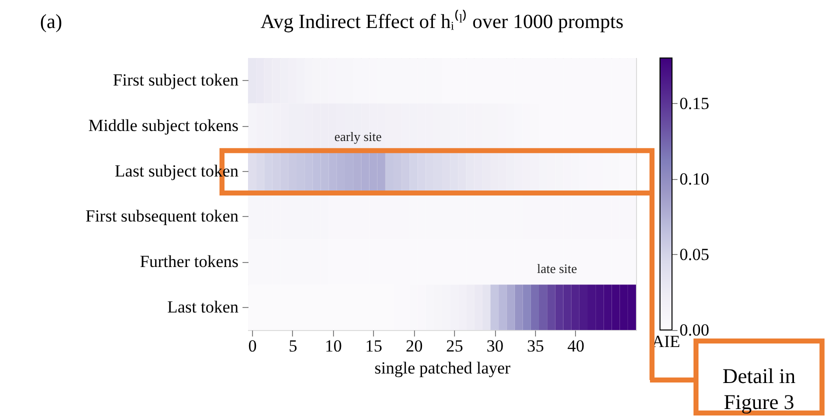  I want to click on y-tick-label: Middle subject tokens, so click(163, 125).